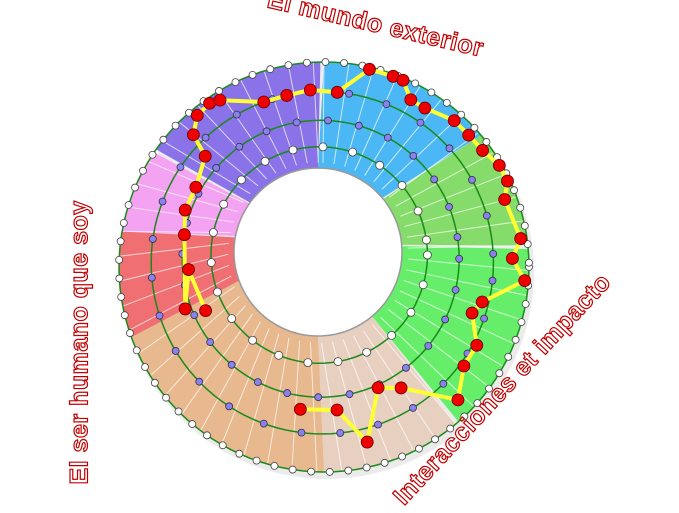 Image resolution: width=679 pixels, height=513 pixels. What do you see at coordinates (318, 252) in the screenshot?
I see `center-hole` at bounding box center [318, 252].